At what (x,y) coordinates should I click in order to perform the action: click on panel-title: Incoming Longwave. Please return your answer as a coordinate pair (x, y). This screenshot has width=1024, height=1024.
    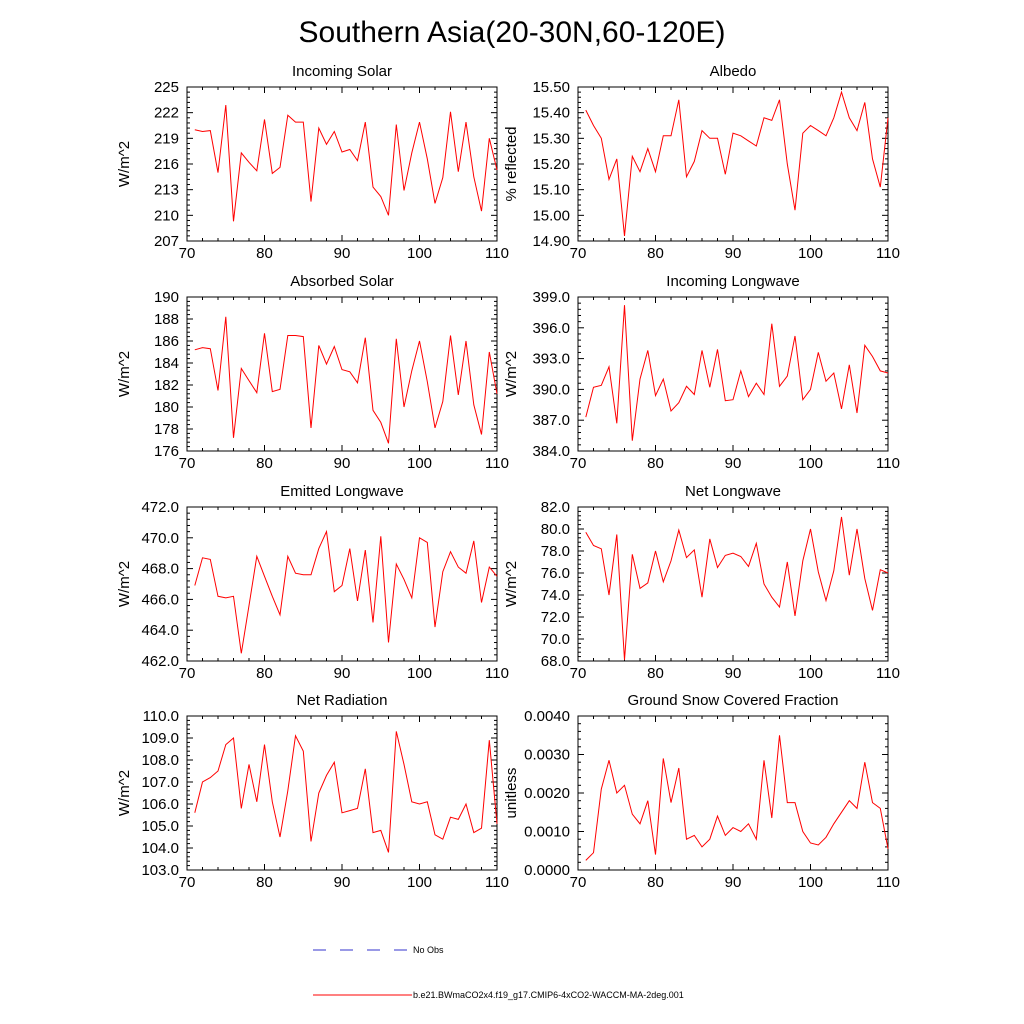
    Looking at the image, I should click on (732, 281).